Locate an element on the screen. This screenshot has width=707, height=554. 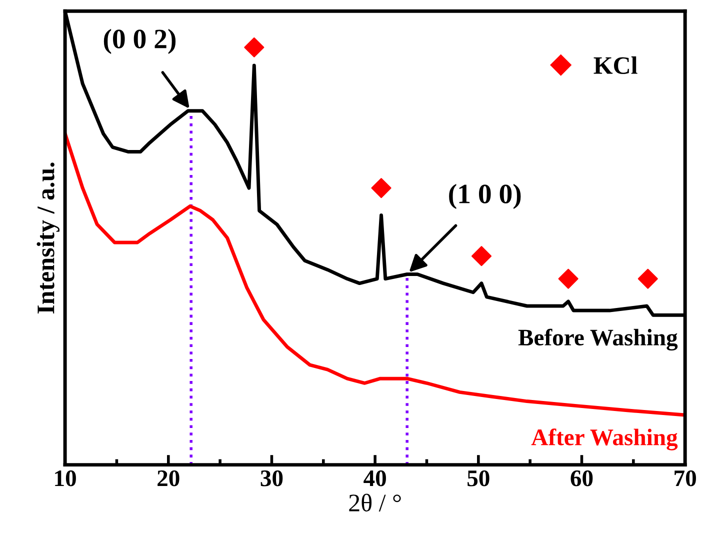
x-tick-label: 20 is located at coordinates (169, 478).